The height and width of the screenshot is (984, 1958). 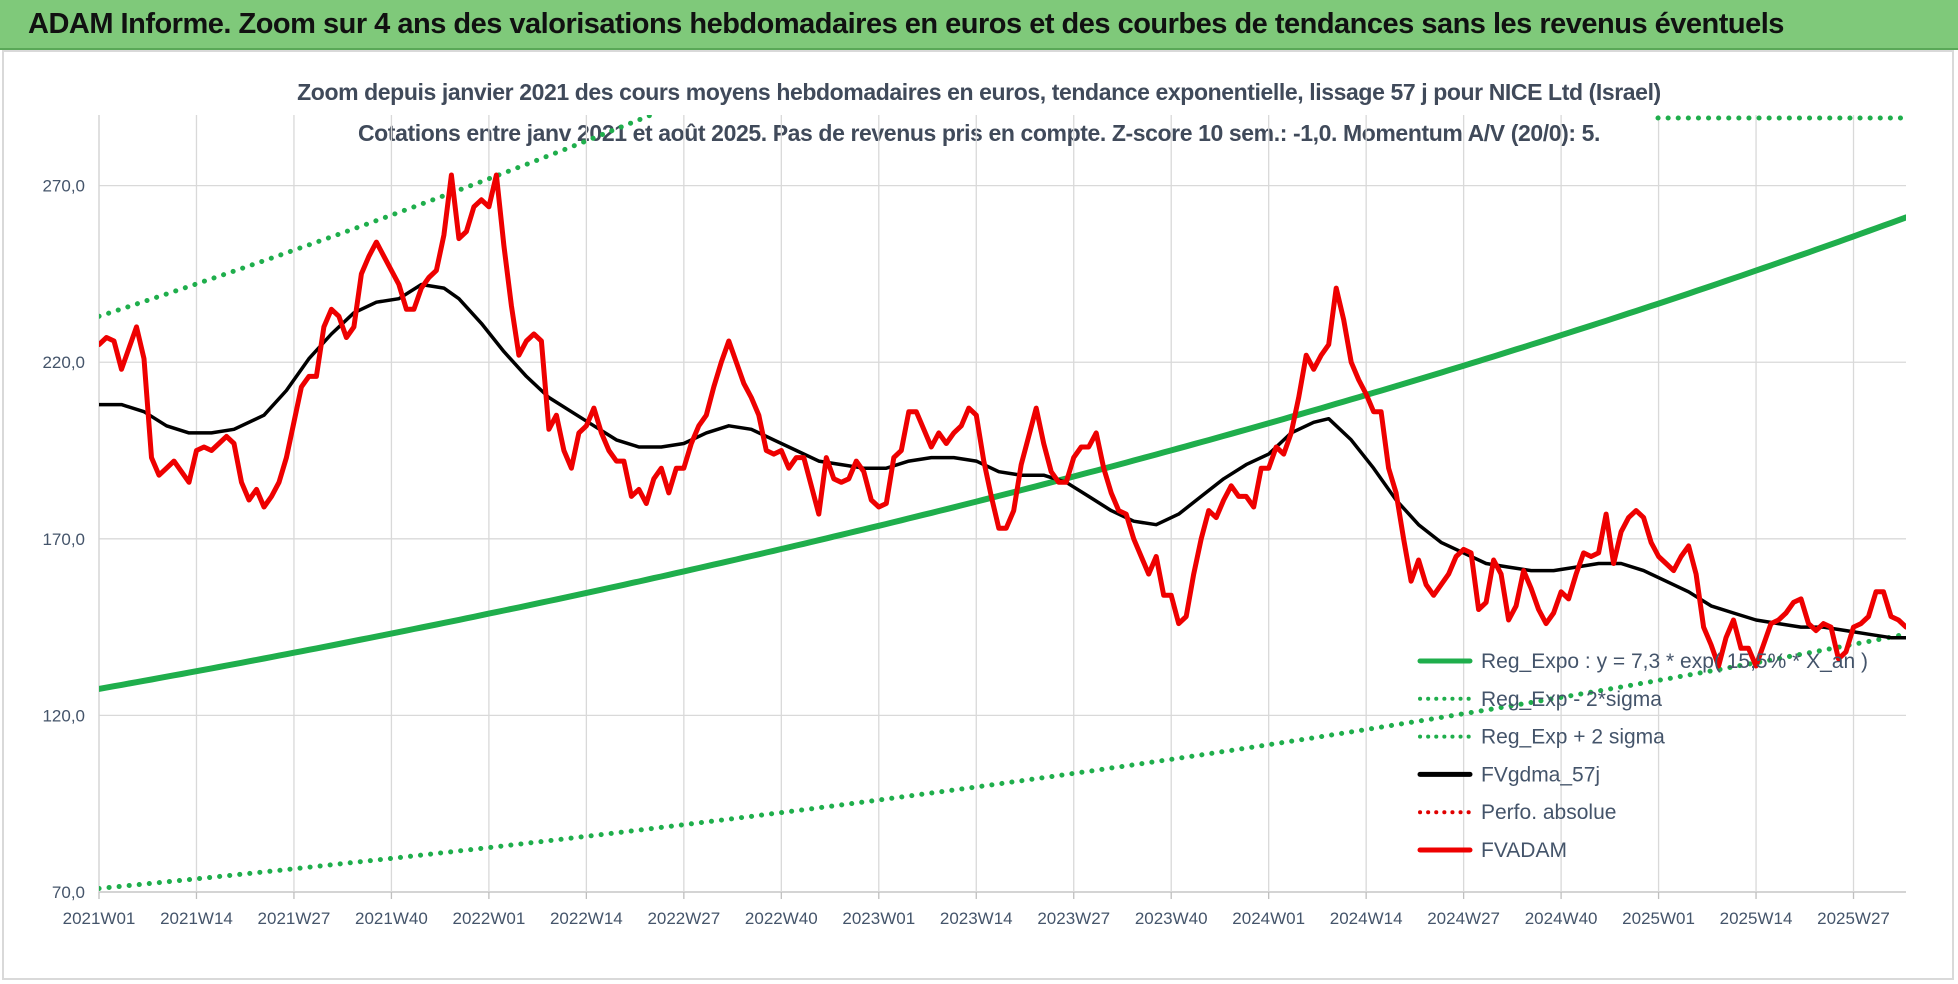 I want to click on x-tick-label: 2025W01, so click(x=1658, y=918).